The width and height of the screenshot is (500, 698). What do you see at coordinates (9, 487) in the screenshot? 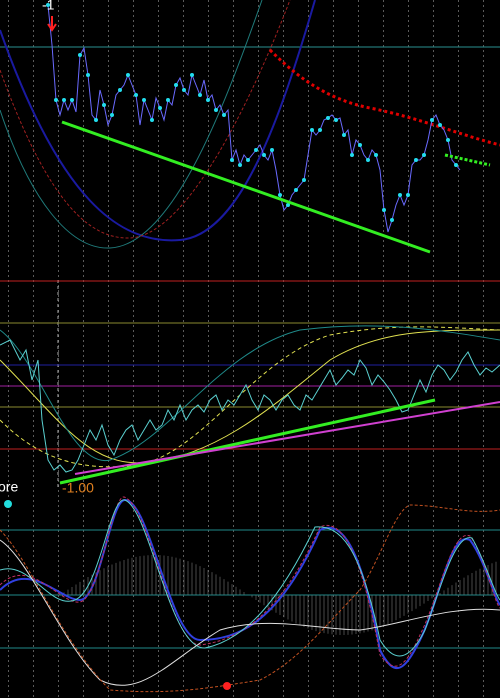
I see `indicator-label: ore` at bounding box center [9, 487].